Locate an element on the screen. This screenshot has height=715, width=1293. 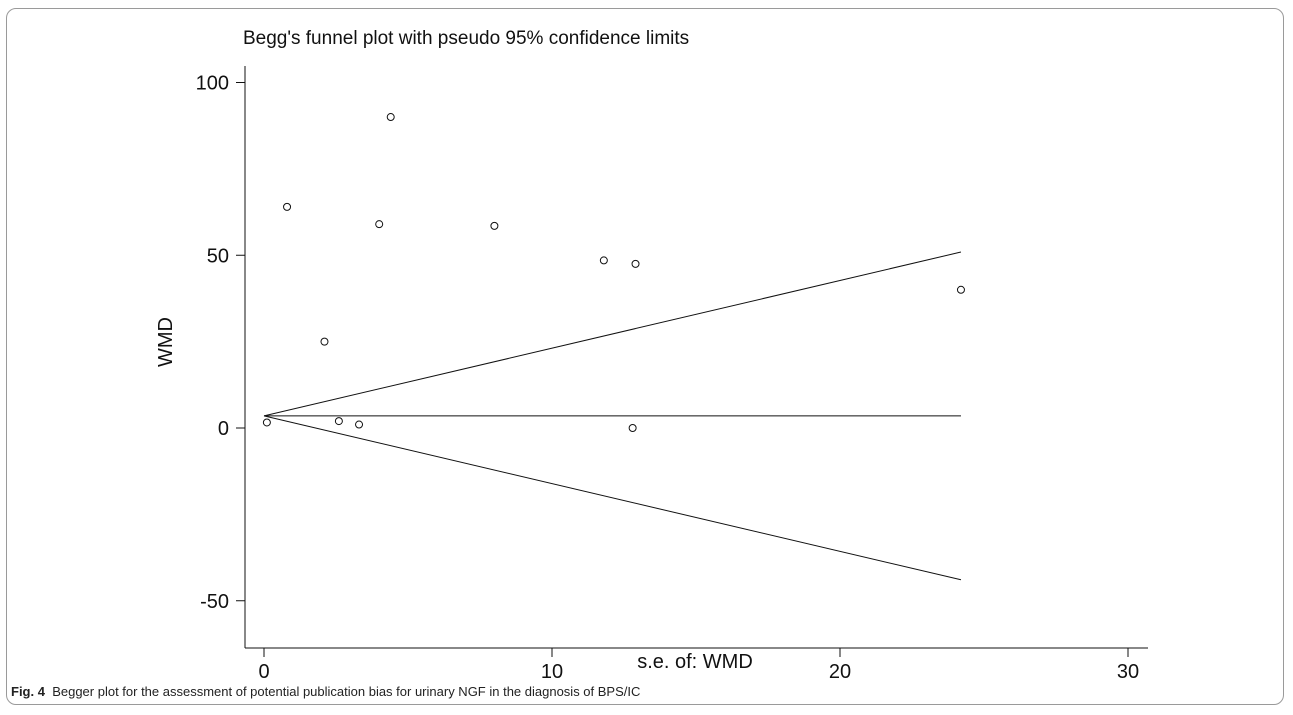
upper-confidence-limit is located at coordinates (612, 334).